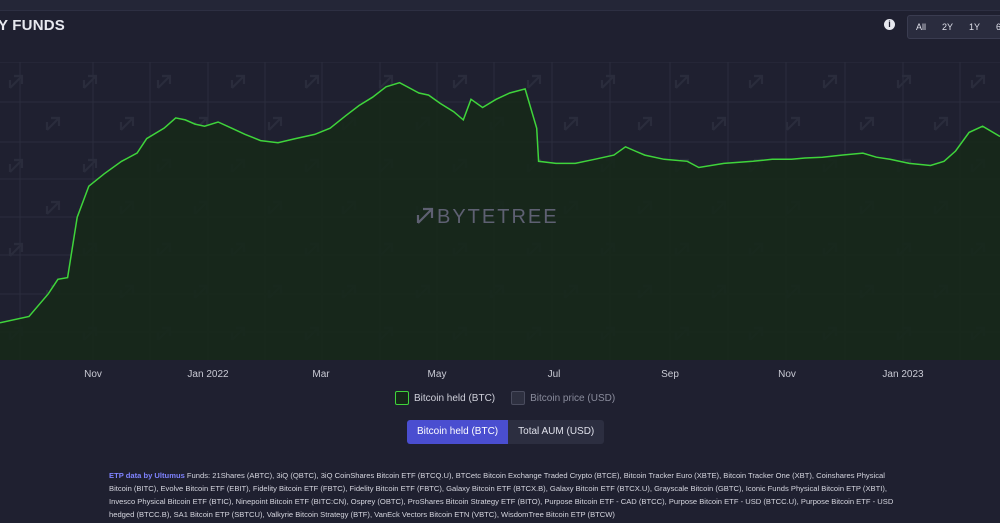 The image size is (1000, 523). I want to click on legend-label-btc: Bitcoin held (BTC), so click(455, 398).